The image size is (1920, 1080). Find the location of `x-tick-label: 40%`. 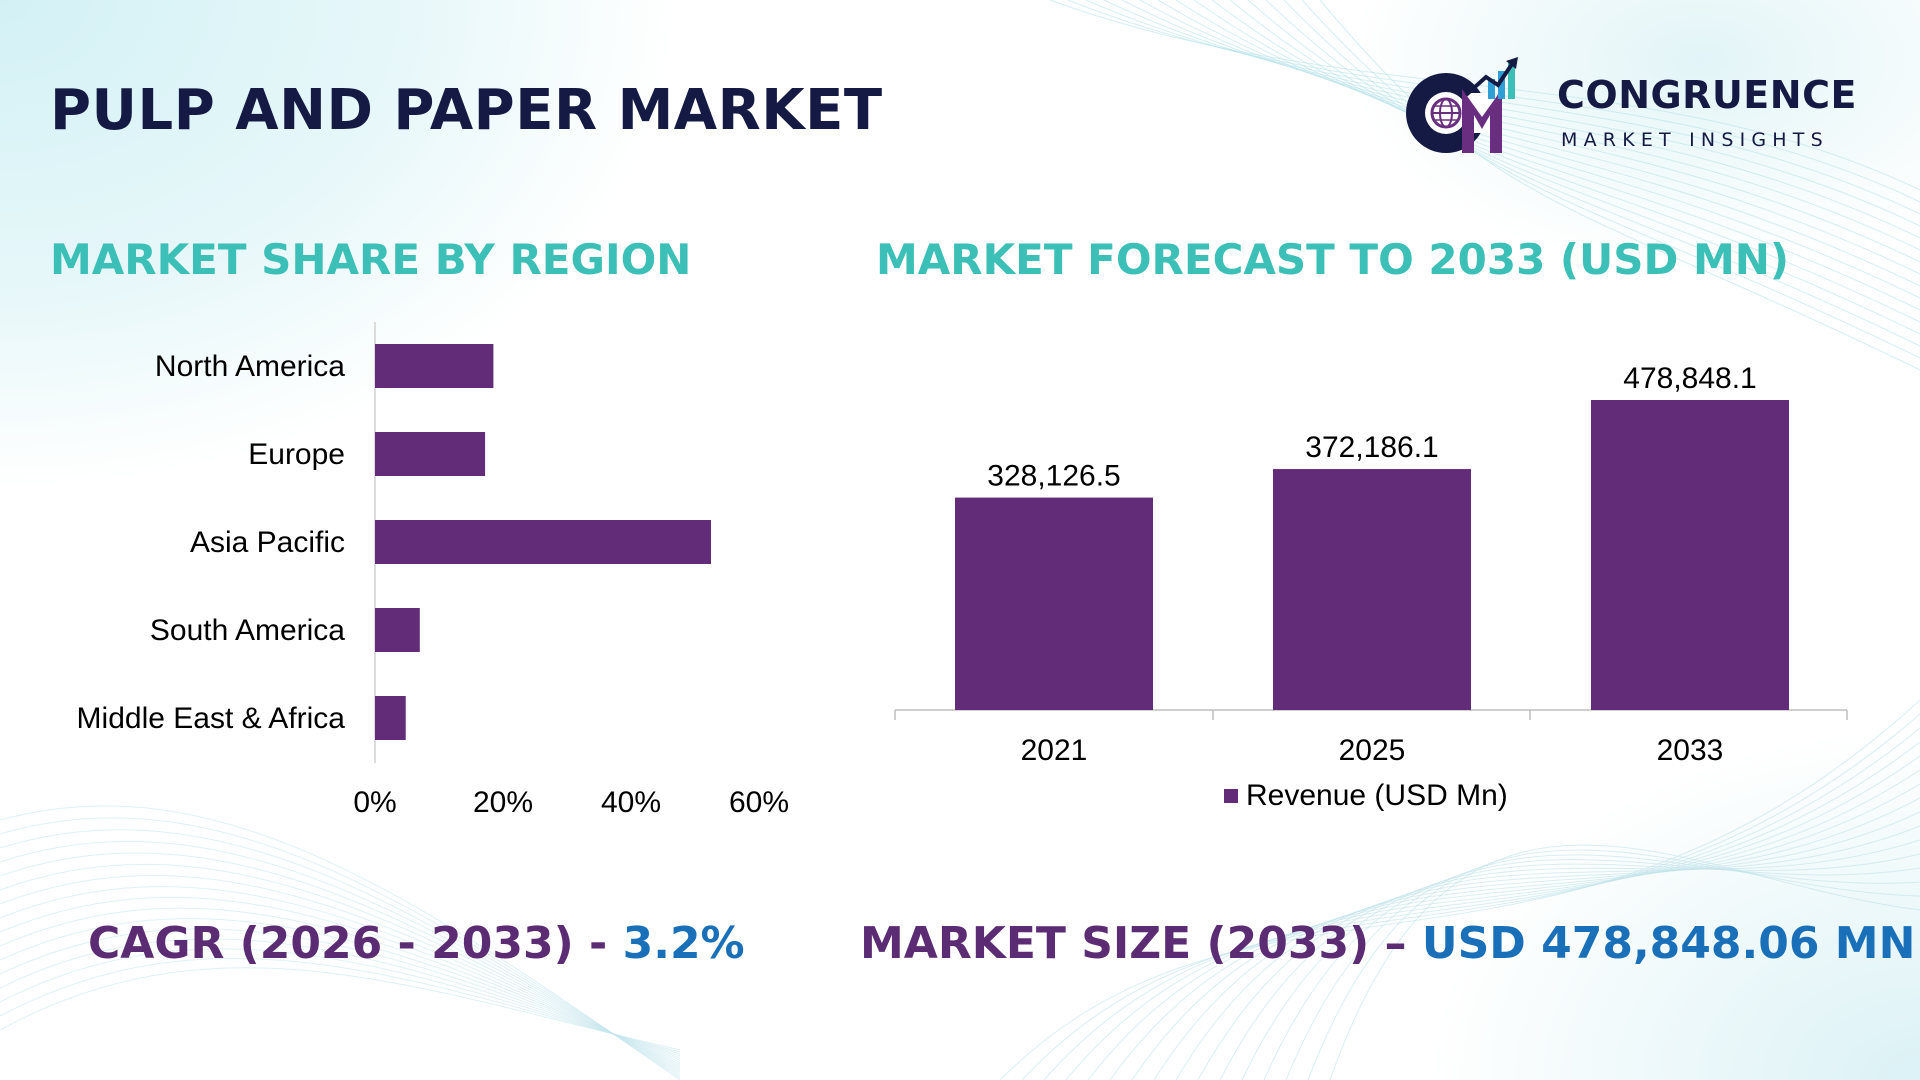

x-tick-label: 40% is located at coordinates (631, 802).